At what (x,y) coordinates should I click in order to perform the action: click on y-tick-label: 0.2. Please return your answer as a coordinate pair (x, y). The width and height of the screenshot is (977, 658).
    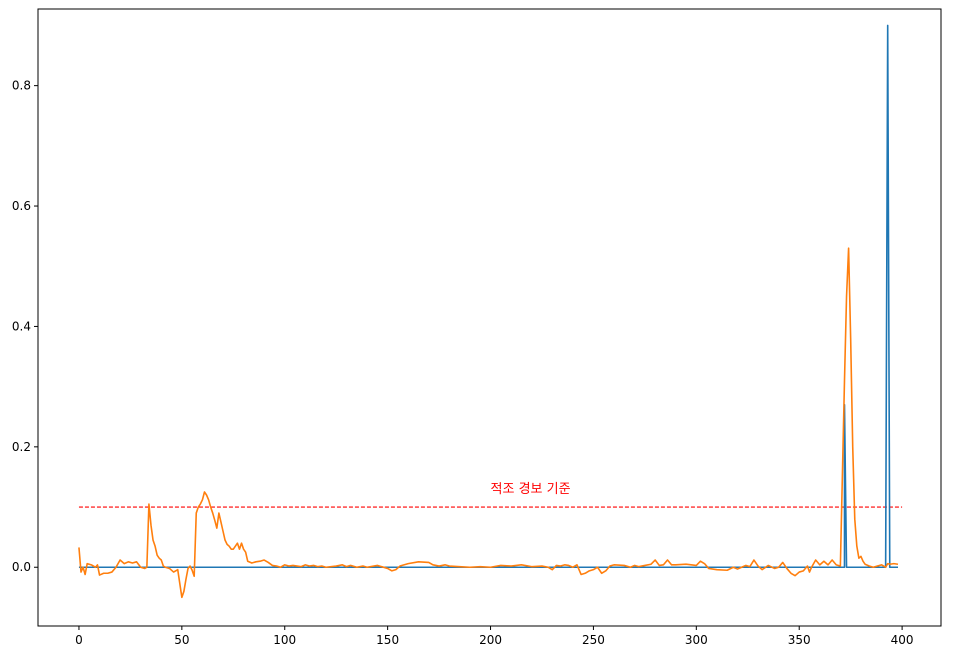
    Looking at the image, I should click on (21, 447).